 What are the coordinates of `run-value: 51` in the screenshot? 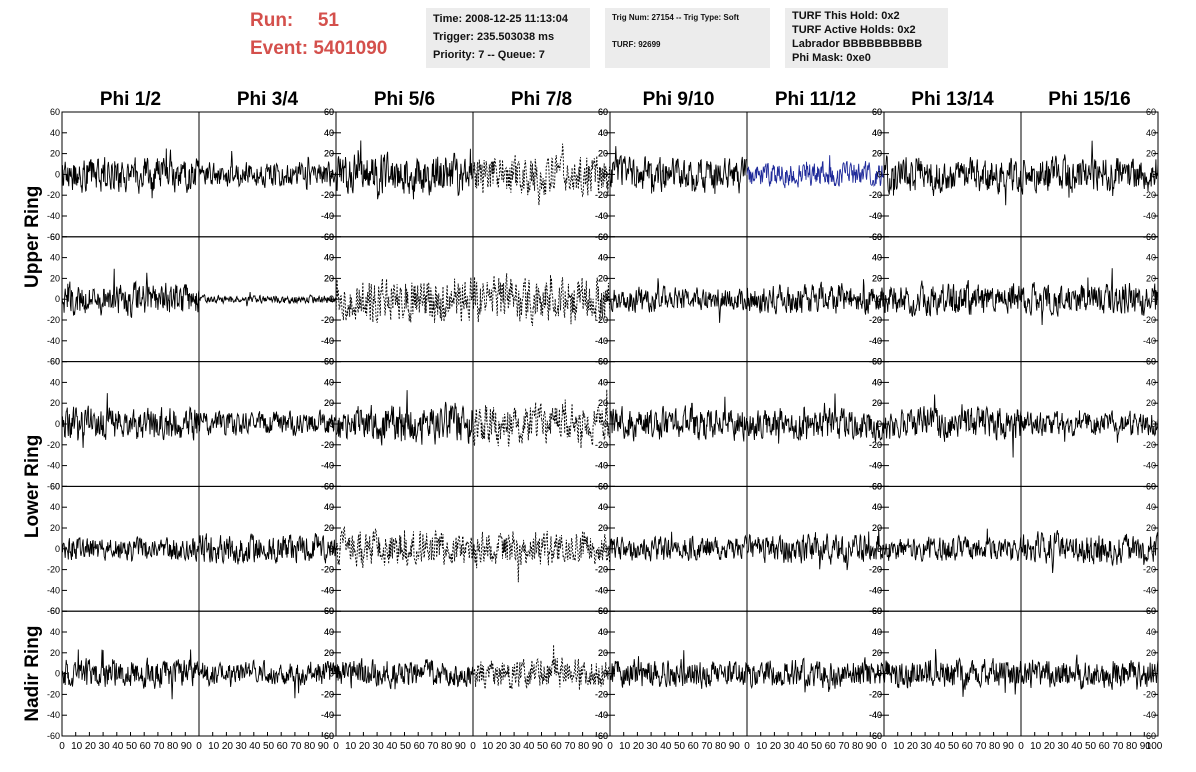 It's located at (328, 20).